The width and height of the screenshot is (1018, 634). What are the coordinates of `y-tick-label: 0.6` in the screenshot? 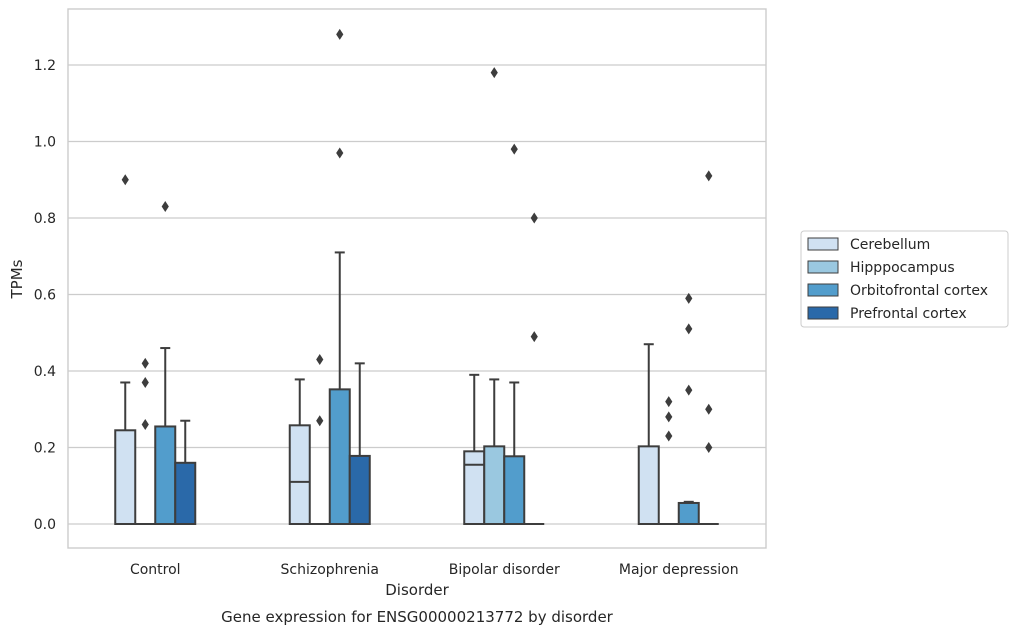 It's located at (45, 296).